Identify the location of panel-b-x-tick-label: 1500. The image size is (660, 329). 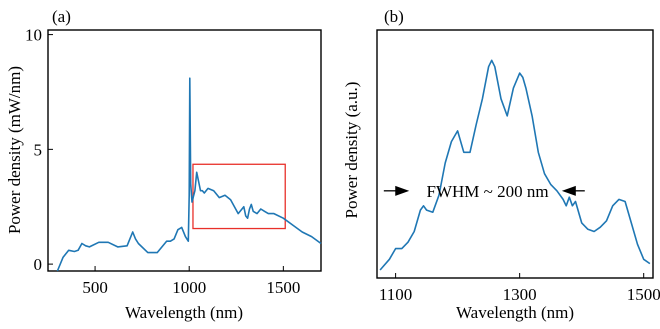
(643, 294).